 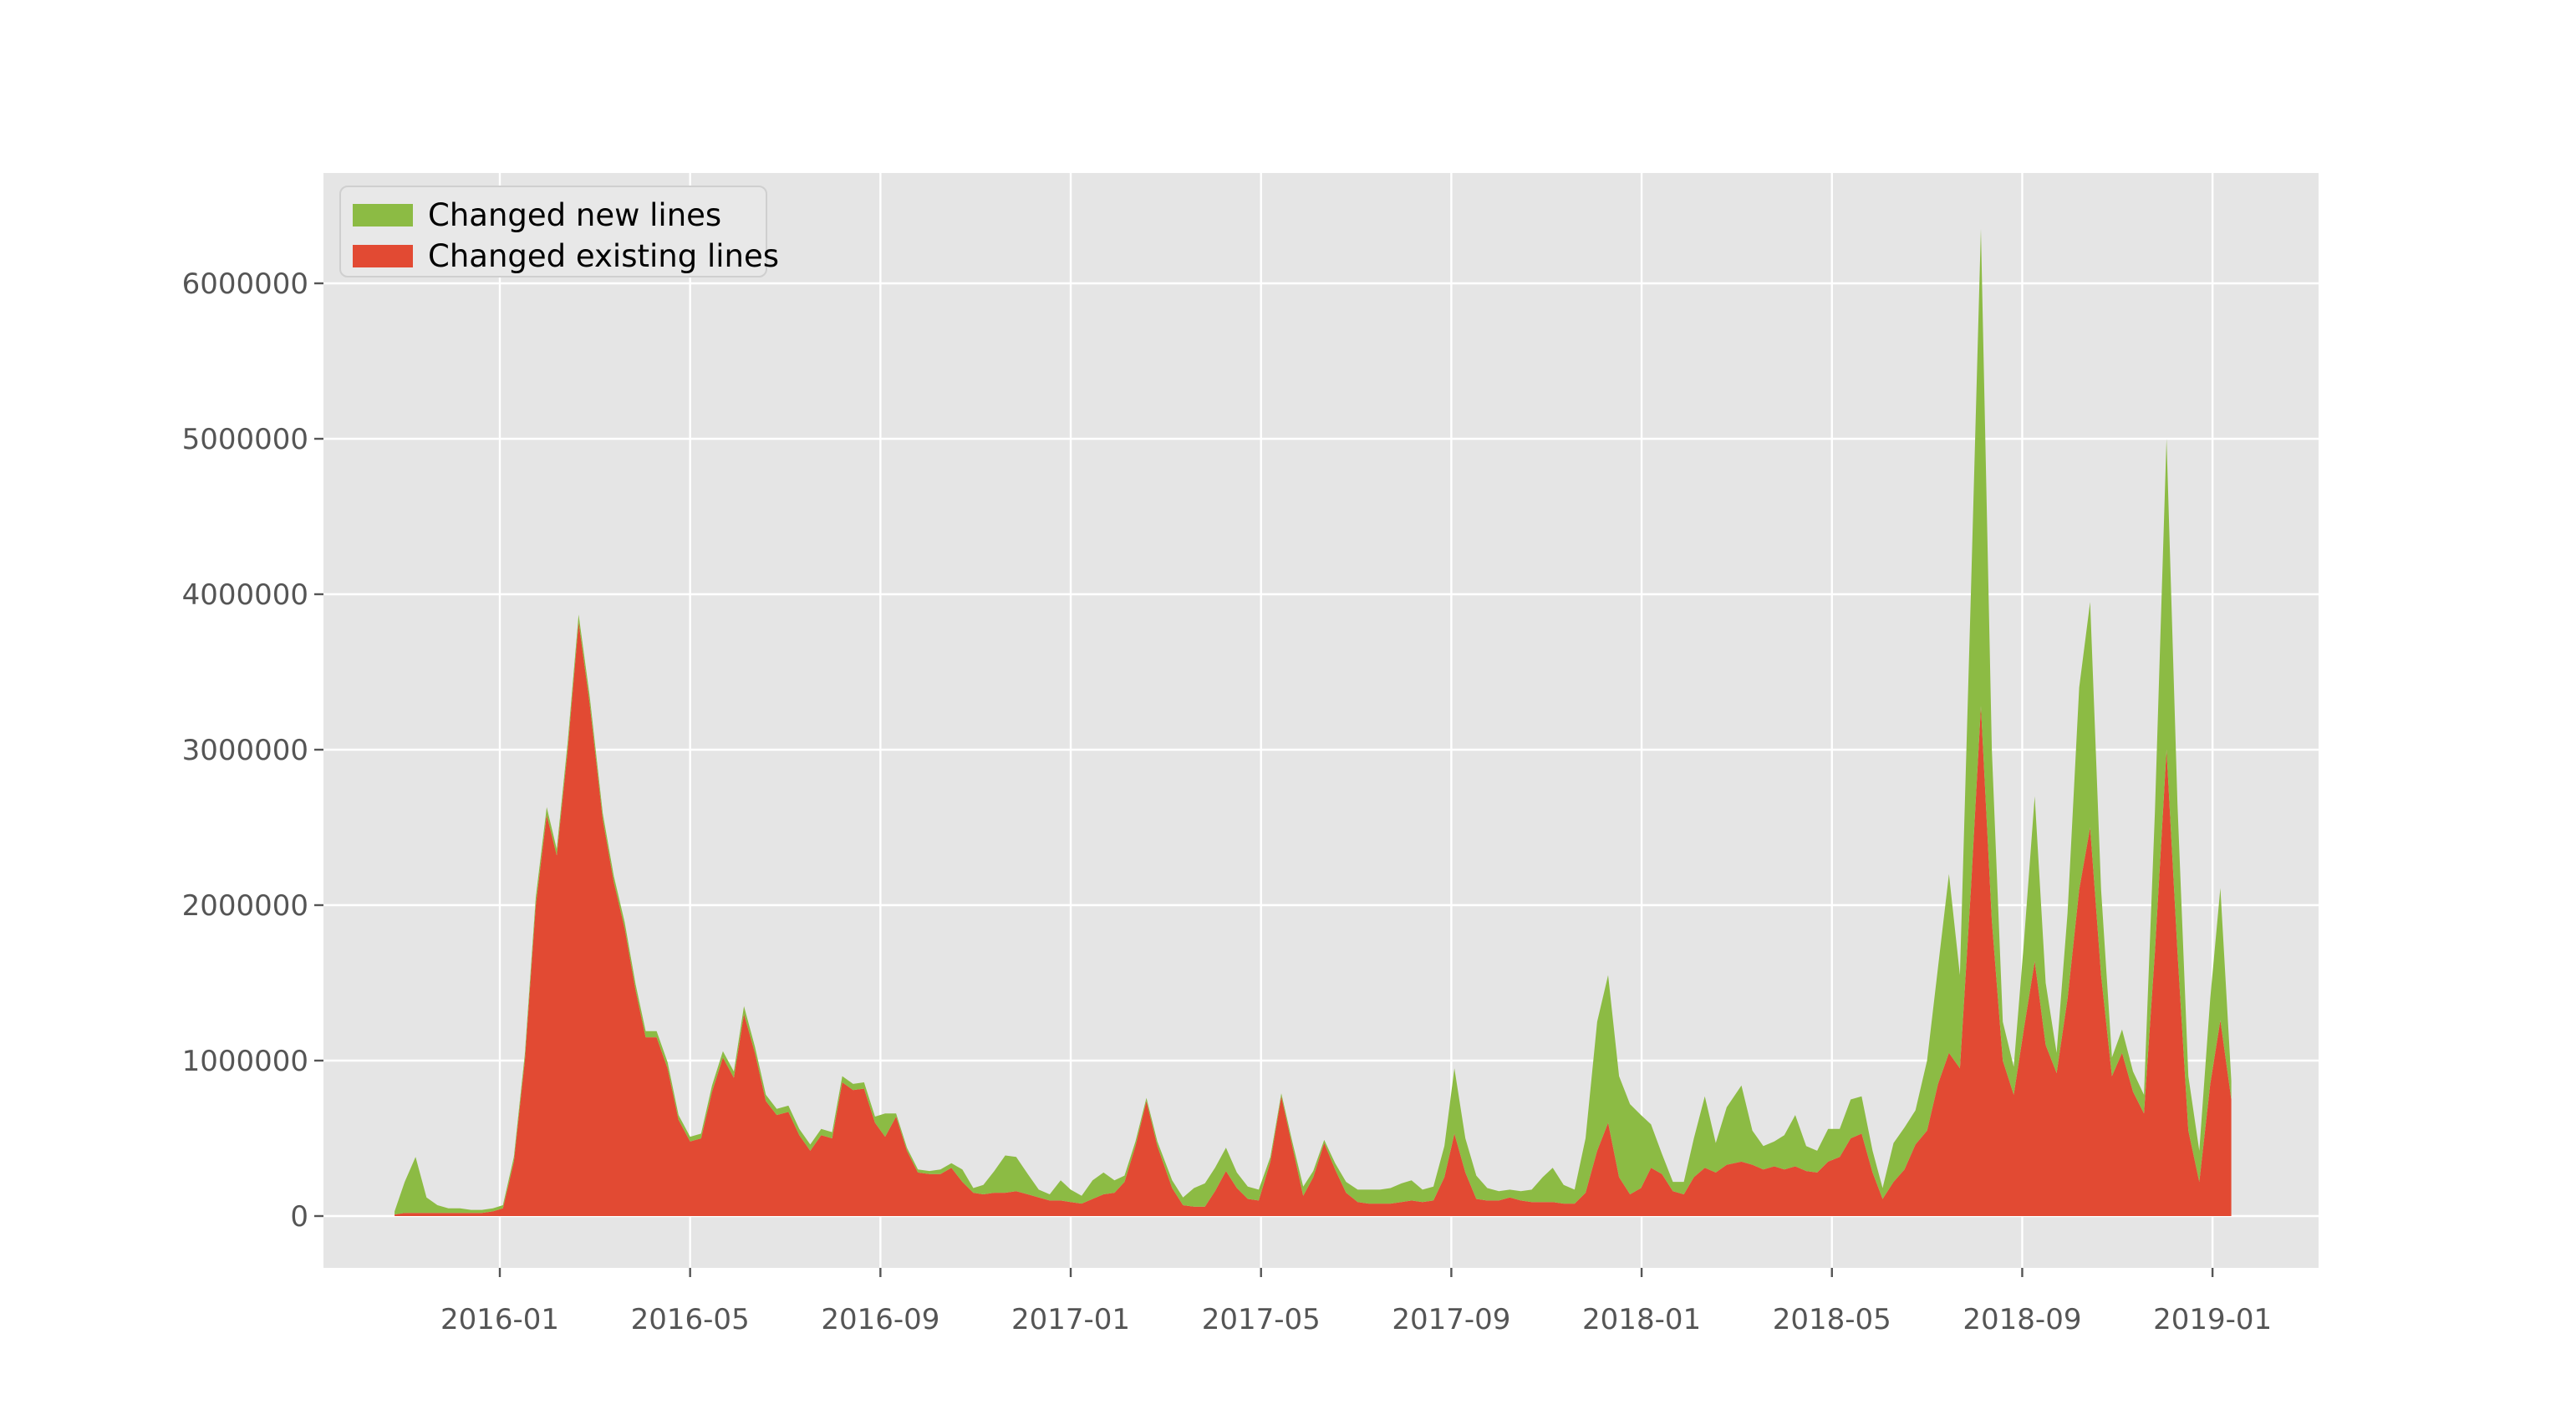 What do you see at coordinates (690, 1319) in the screenshot?
I see `x-tick-label: 2016-05` at bounding box center [690, 1319].